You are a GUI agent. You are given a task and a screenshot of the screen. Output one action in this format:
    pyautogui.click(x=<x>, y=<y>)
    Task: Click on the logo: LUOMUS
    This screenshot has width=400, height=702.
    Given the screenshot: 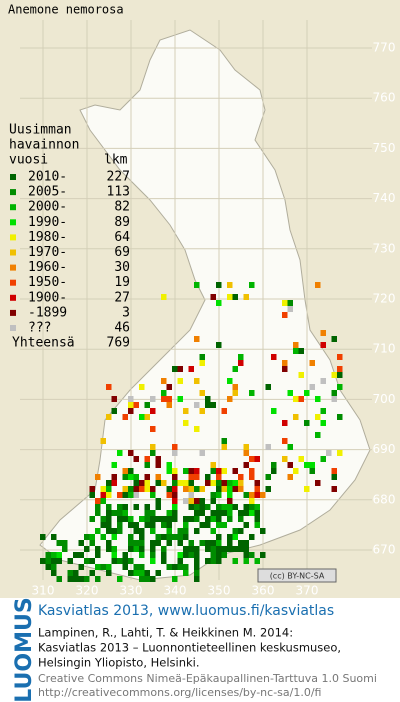 What is the action you would take?
    pyautogui.click(x=24, y=649)
    